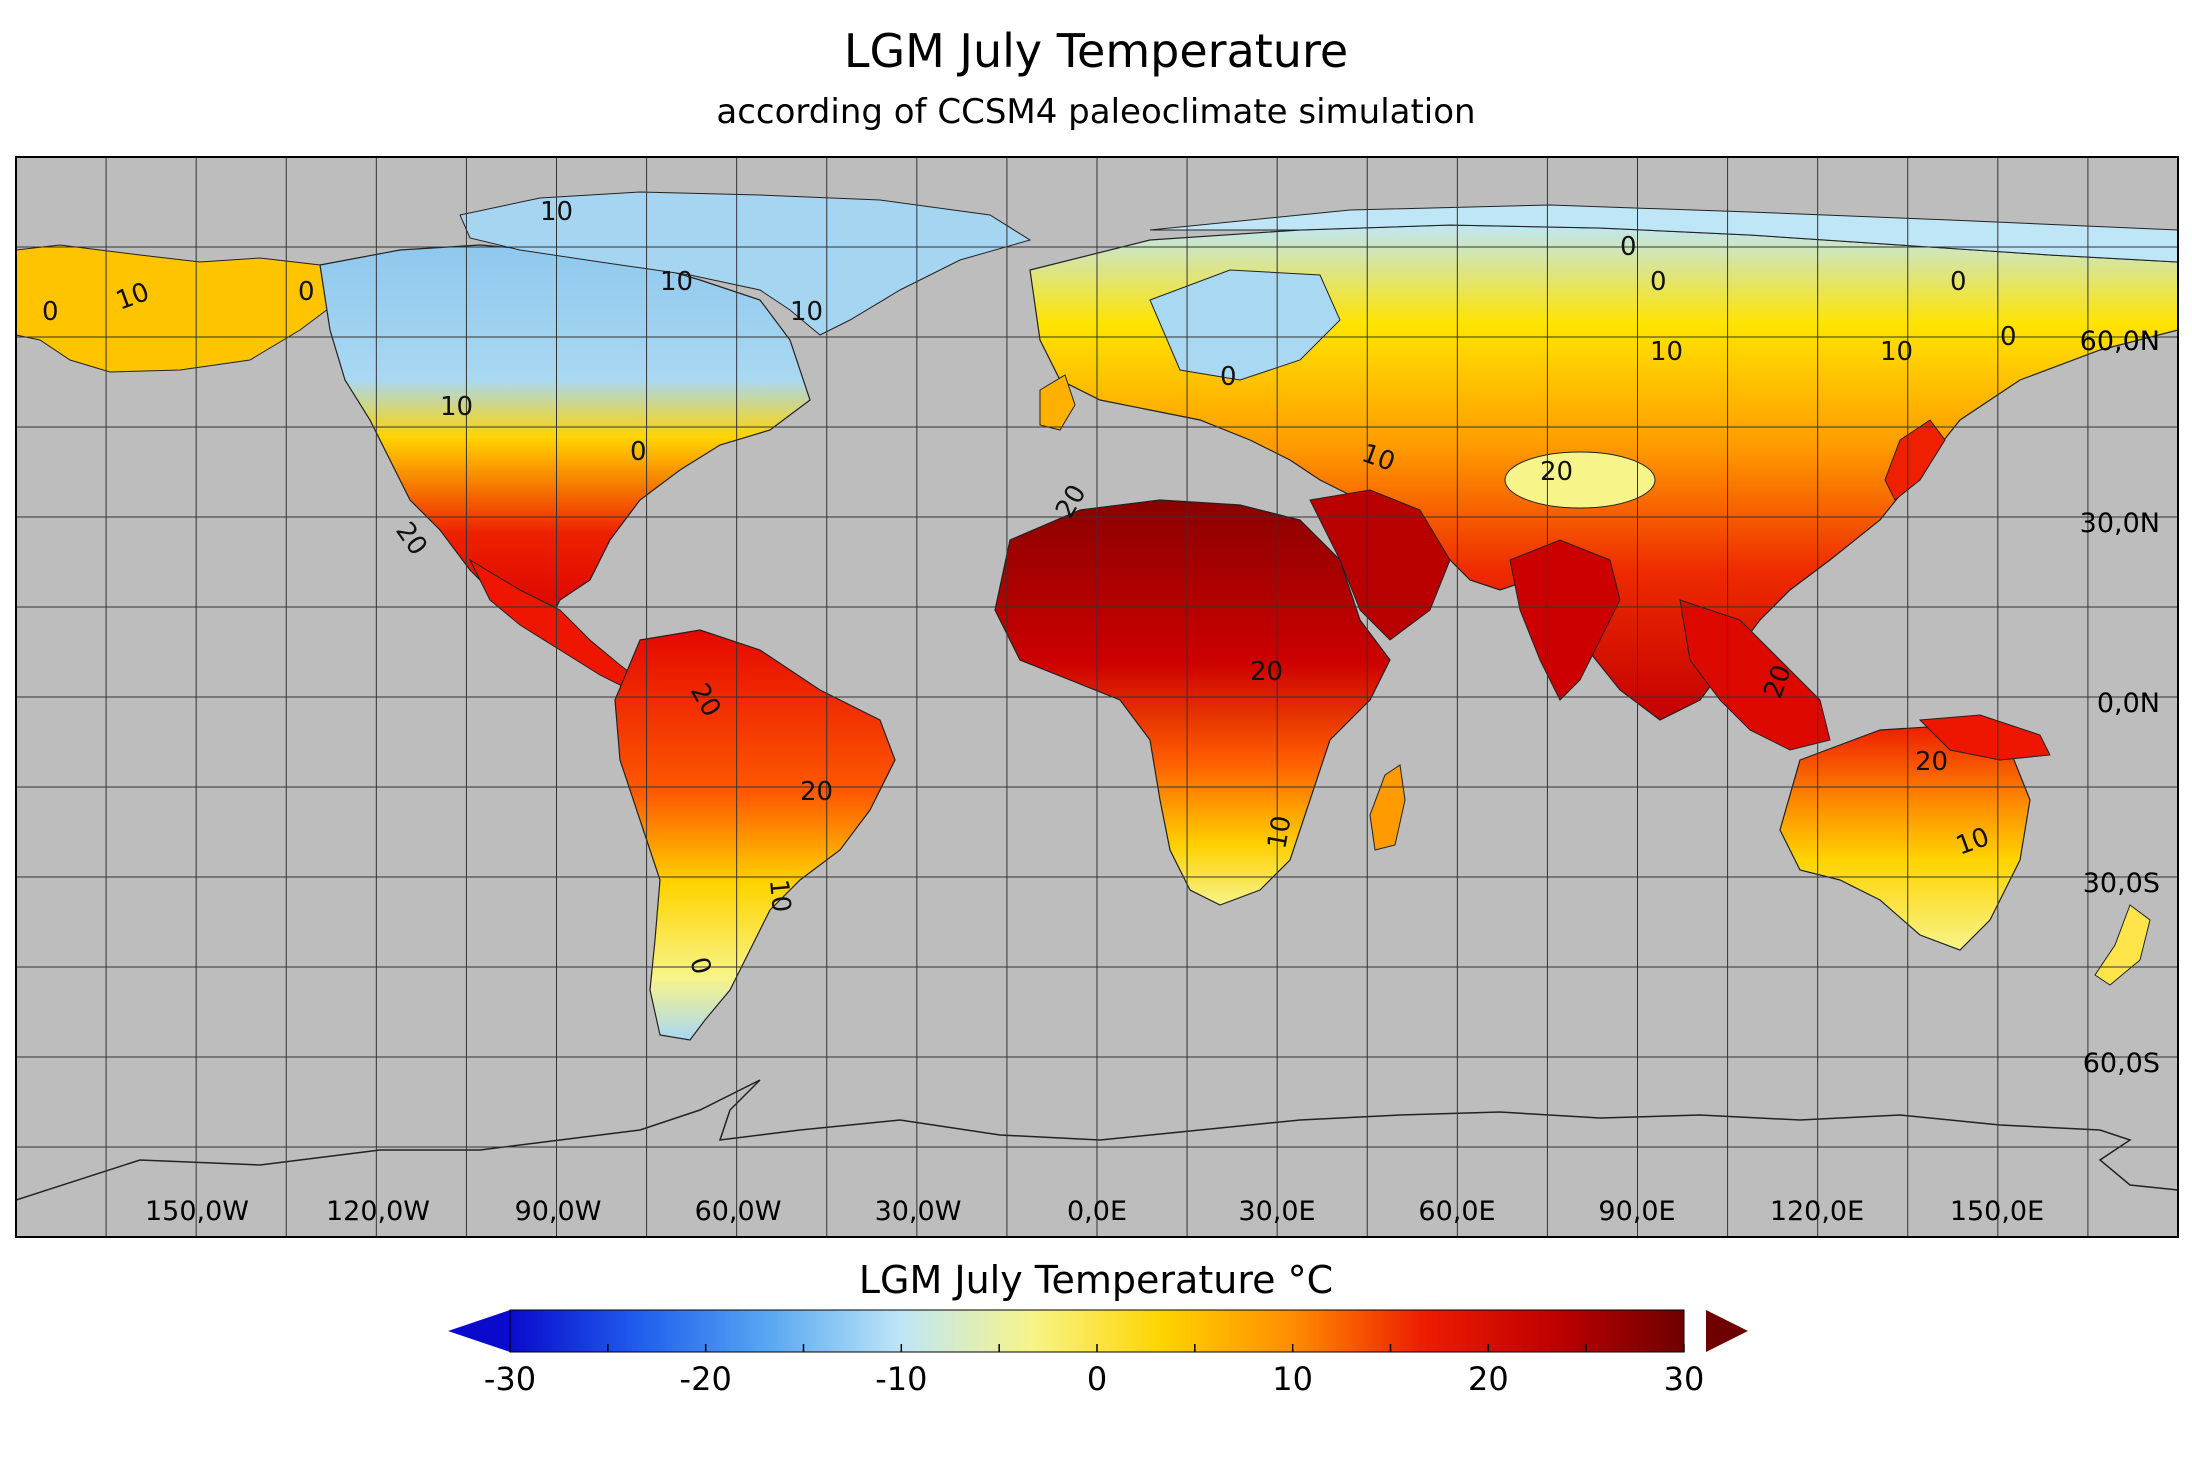 Image resolution: width=2192 pixels, height=1472 pixels. Describe the element at coordinates (378, 1211) in the screenshot. I see `lon-label: 120,0W` at that location.